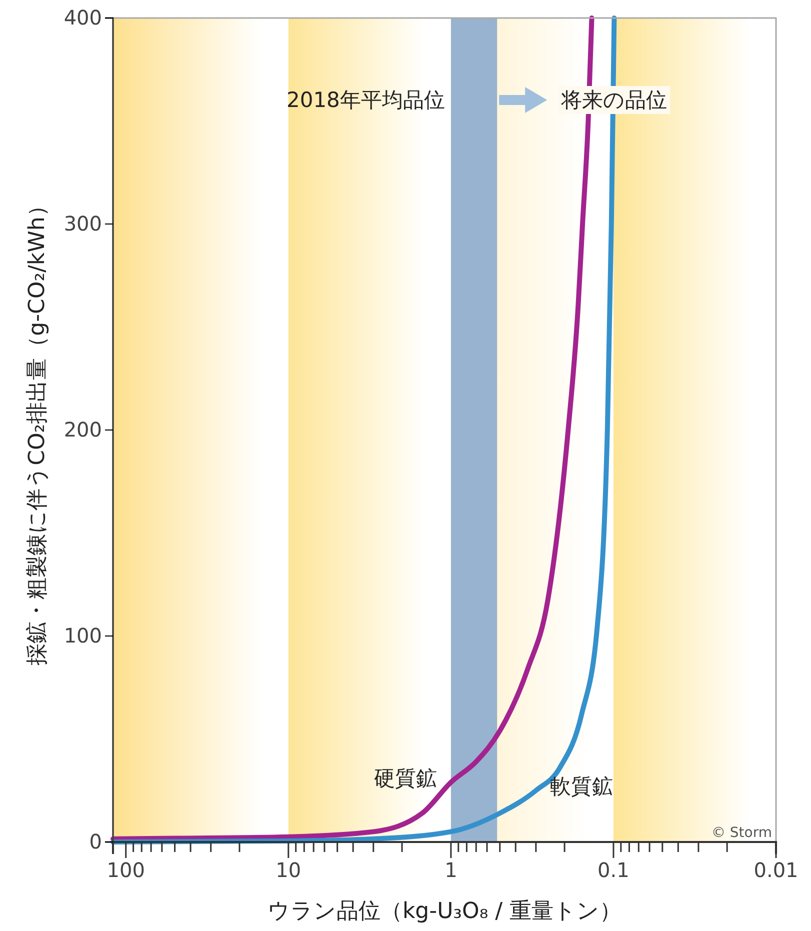 Image resolution: width=811 pixels, height=931 pixels. I want to click on annotation: 将来の品位, so click(614, 100).